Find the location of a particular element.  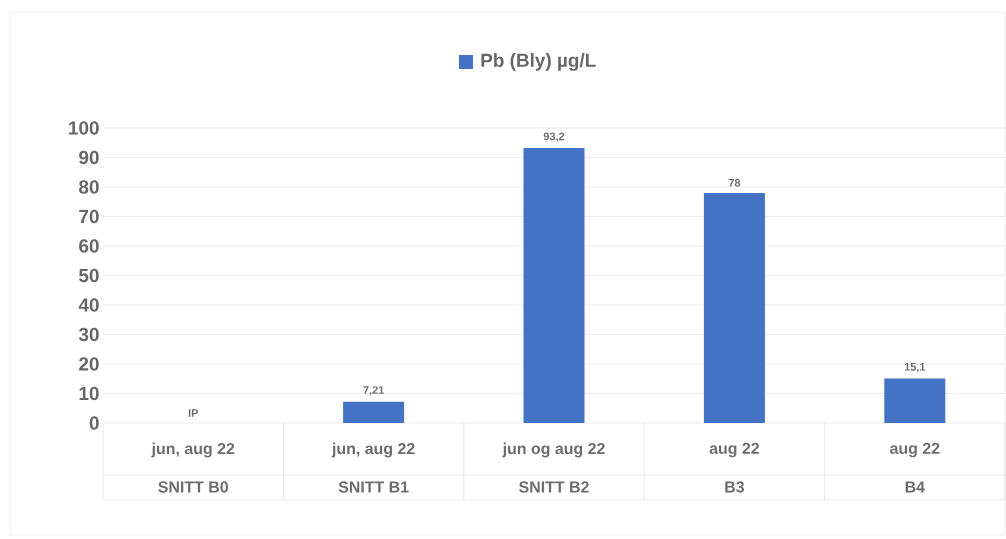

x-tick-label: SNITT B1 is located at coordinates (373, 487).